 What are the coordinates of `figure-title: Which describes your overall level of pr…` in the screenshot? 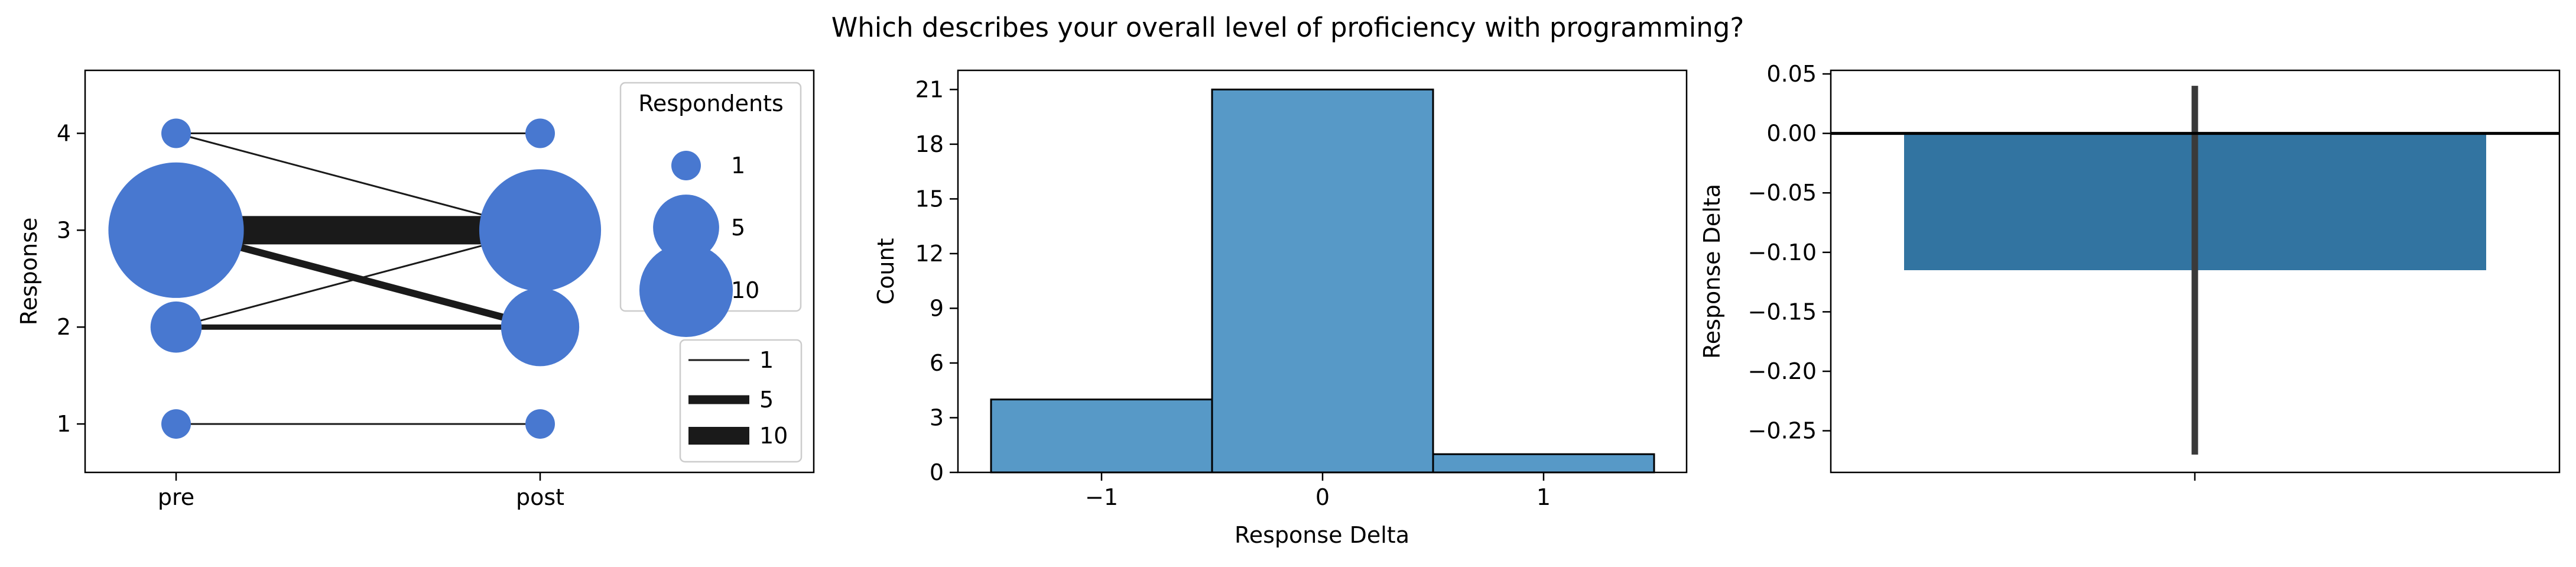 It's located at (1287, 27).